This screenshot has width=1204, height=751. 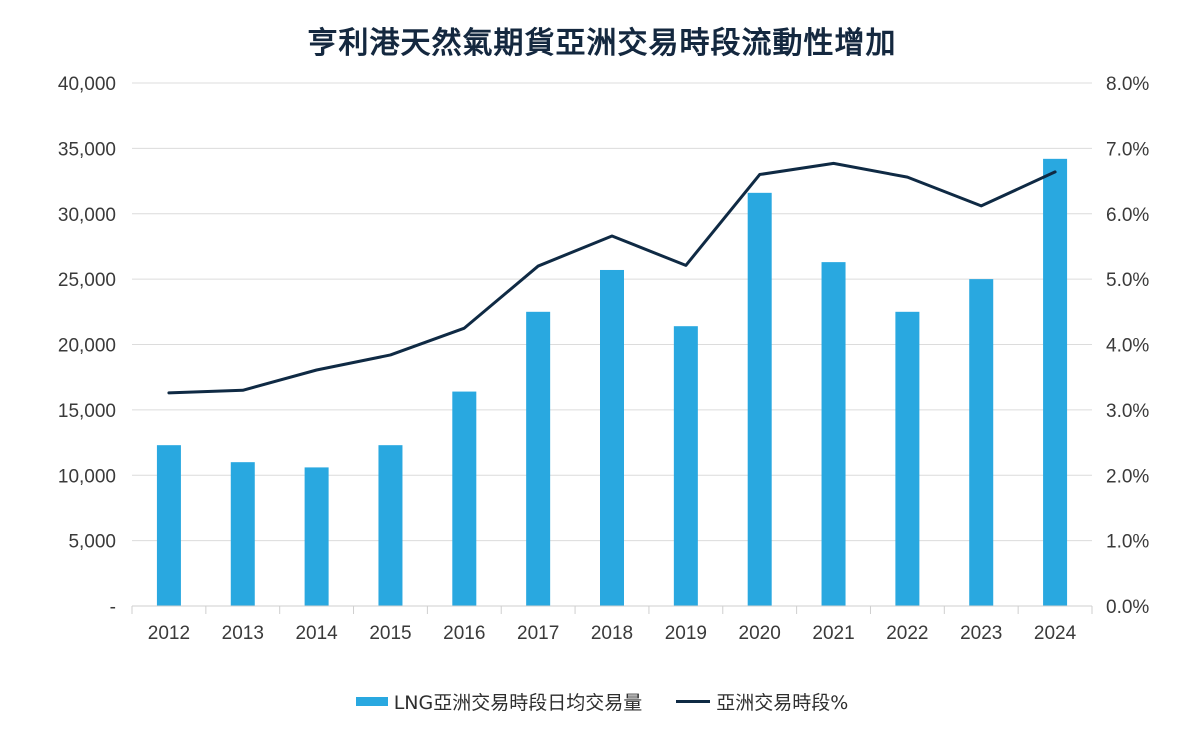 What do you see at coordinates (907, 633) in the screenshot?
I see `x-tick-label: 2022` at bounding box center [907, 633].